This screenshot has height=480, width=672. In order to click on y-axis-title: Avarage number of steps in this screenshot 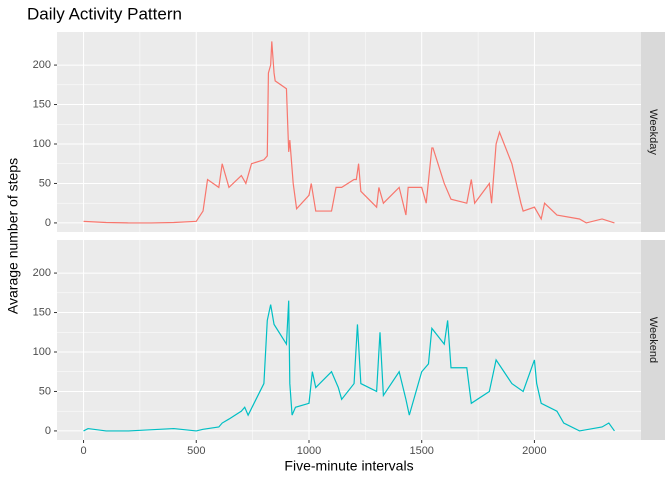, I will do `click(13, 236)`.